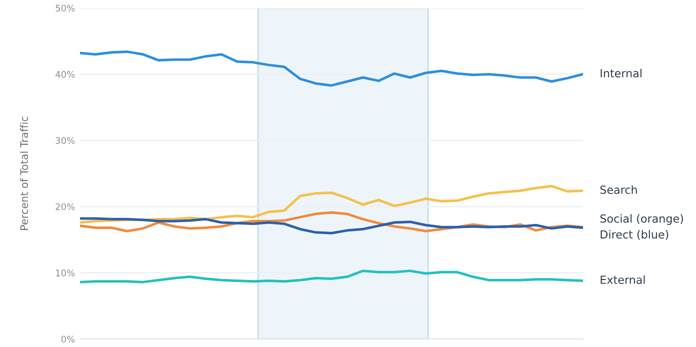 This screenshot has width=696, height=347. What do you see at coordinates (24, 173) in the screenshot?
I see `y-axis-title: Percent of Total Traffic` at bounding box center [24, 173].